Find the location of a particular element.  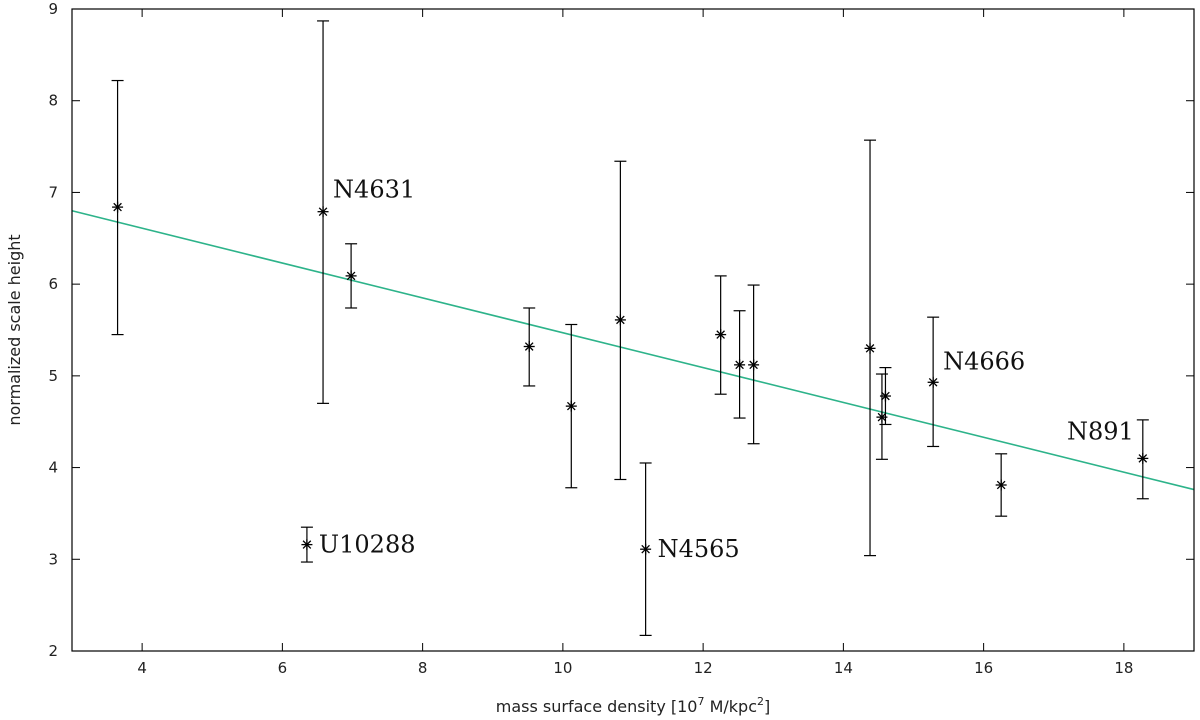

x-axis-label: mass surface density [107 M/kpc2] is located at coordinates (633, 705).